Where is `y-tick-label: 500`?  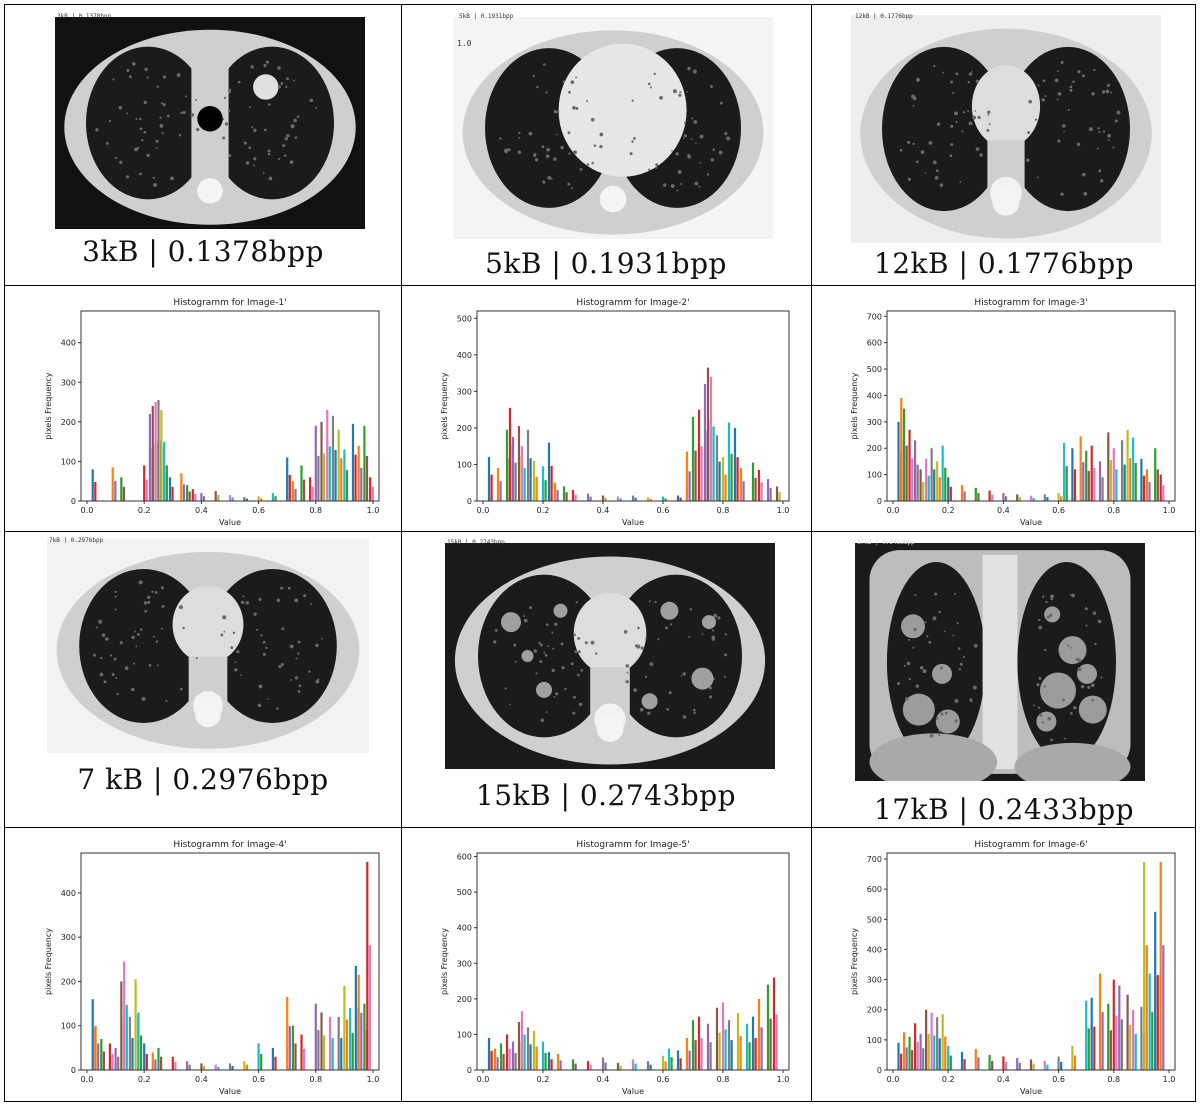 y-tick-label: 500 is located at coordinates (464, 892).